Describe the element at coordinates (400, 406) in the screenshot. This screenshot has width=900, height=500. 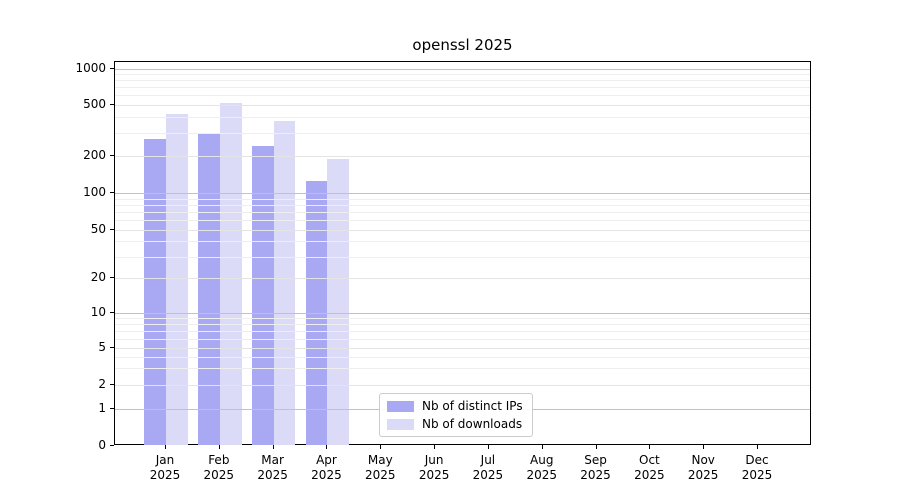
I see `distinct-ips-swatch-icon` at that location.